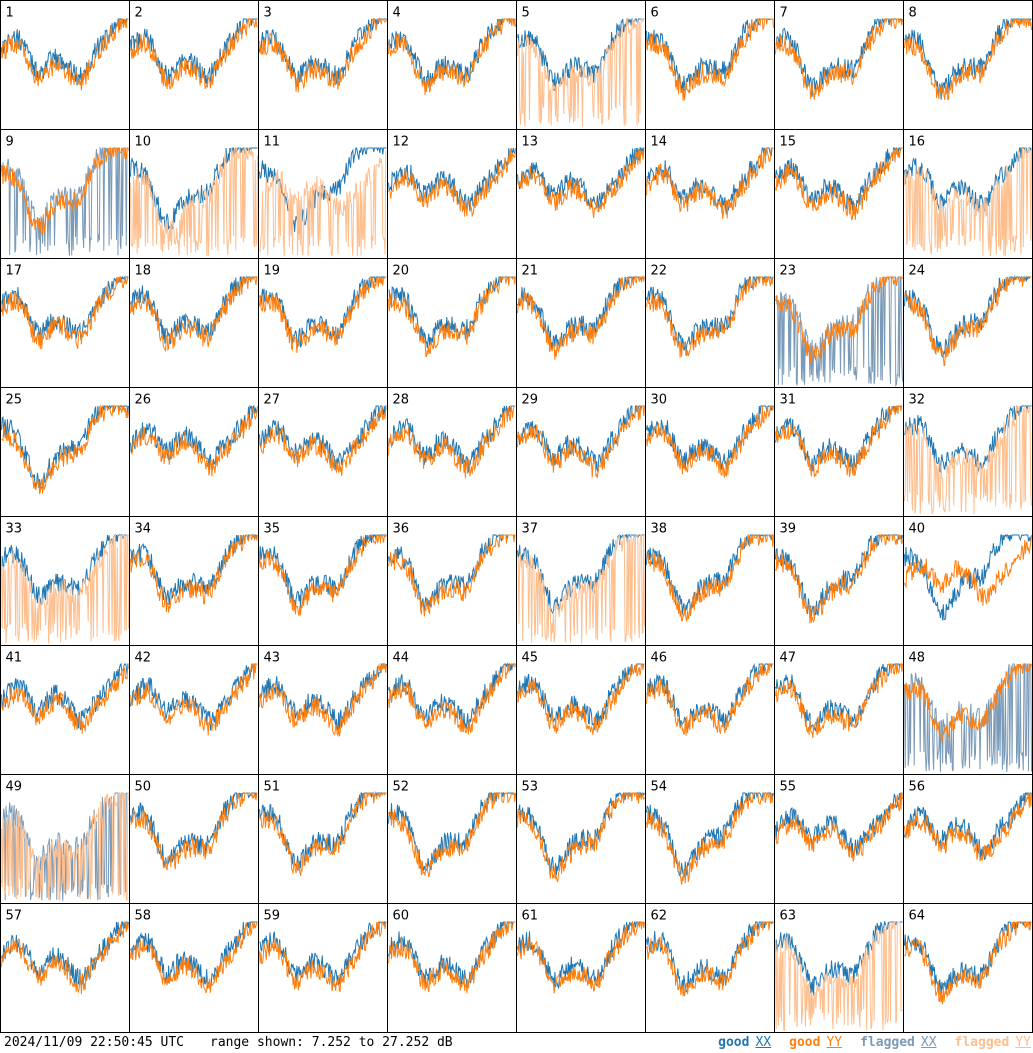  I want to click on tile-panel: 35, so click(323, 581).